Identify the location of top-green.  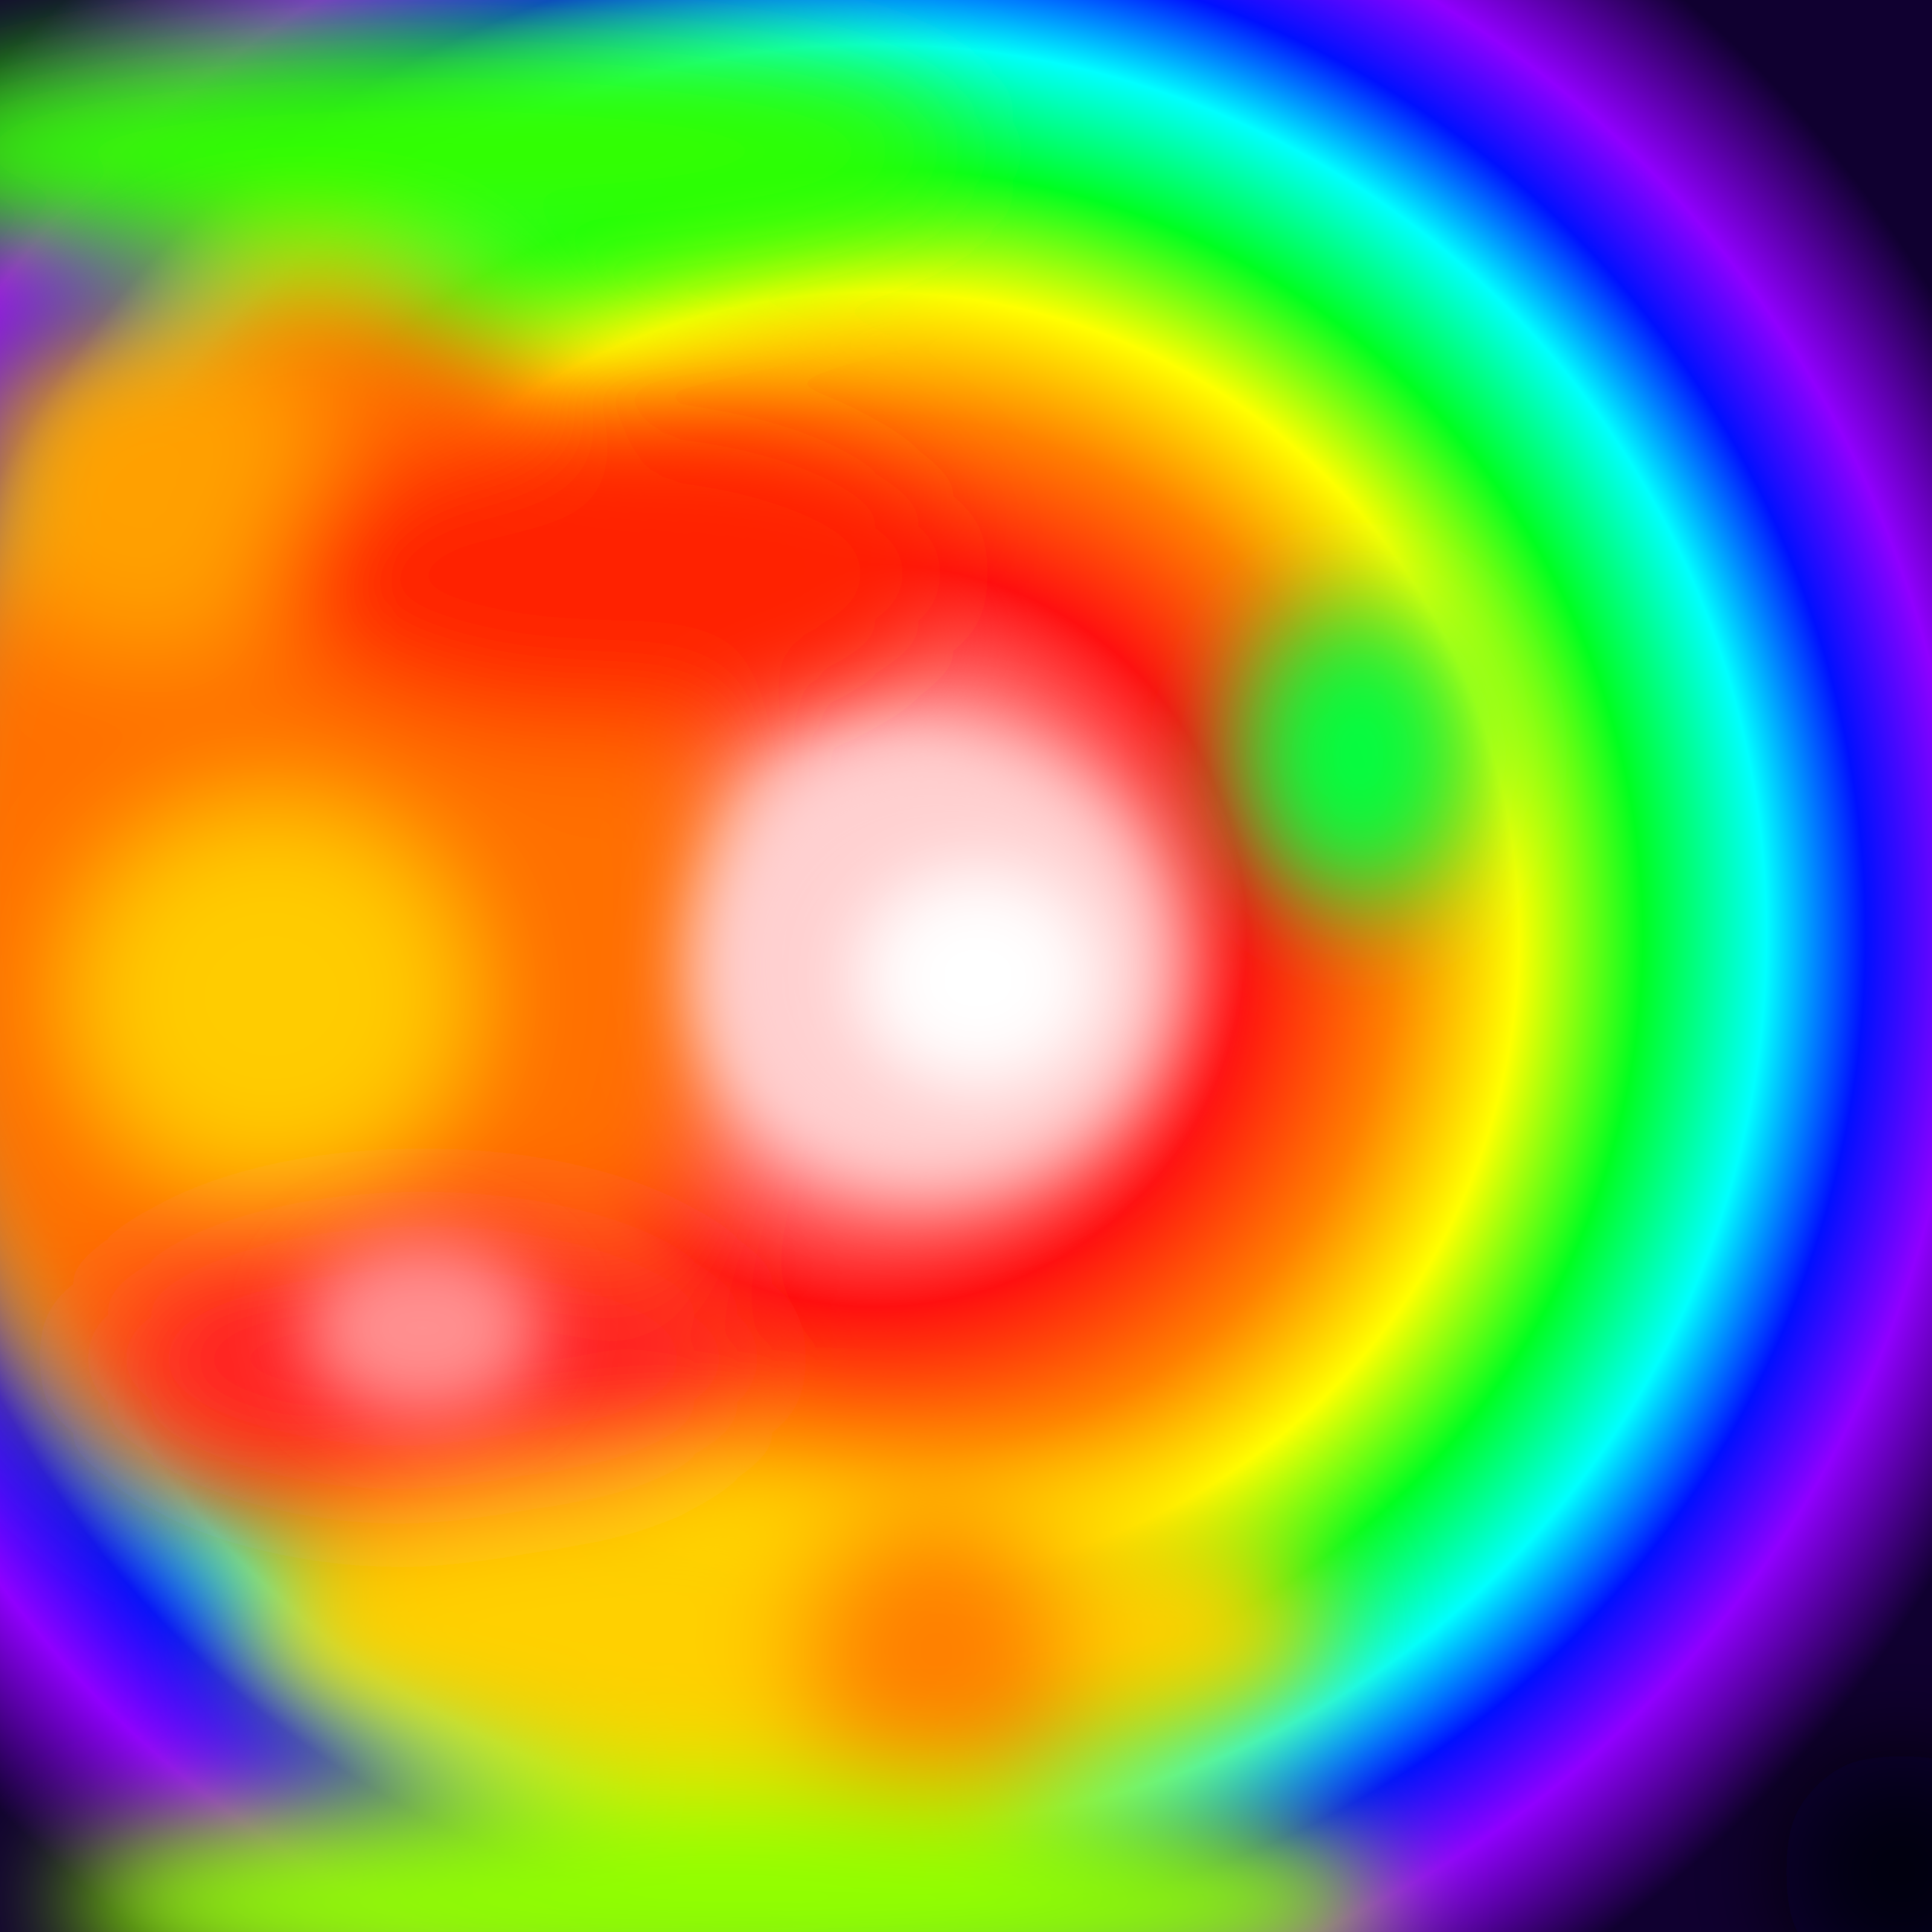
(483, 151).